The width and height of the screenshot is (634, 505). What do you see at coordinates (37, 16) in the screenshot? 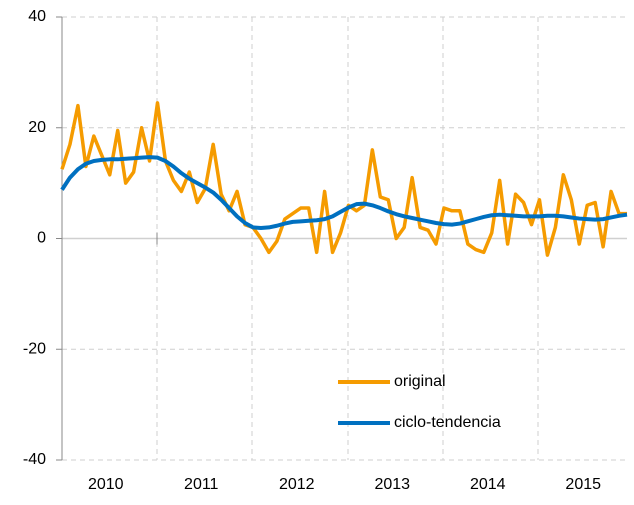
I see `y-tick-label: 40` at bounding box center [37, 16].